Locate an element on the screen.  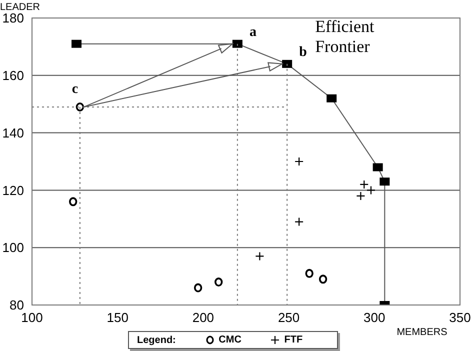
y-tick-label: 160 is located at coordinates (13, 76).